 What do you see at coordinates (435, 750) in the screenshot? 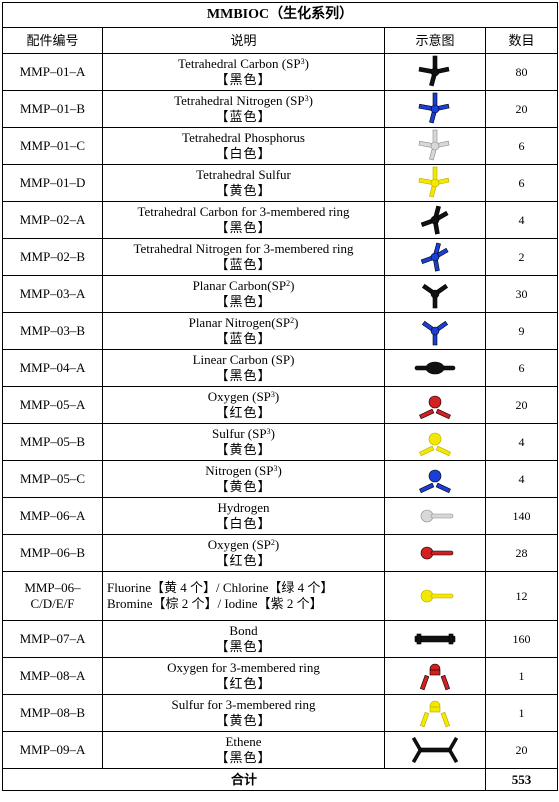
I see `ethene-black-icon` at bounding box center [435, 750].